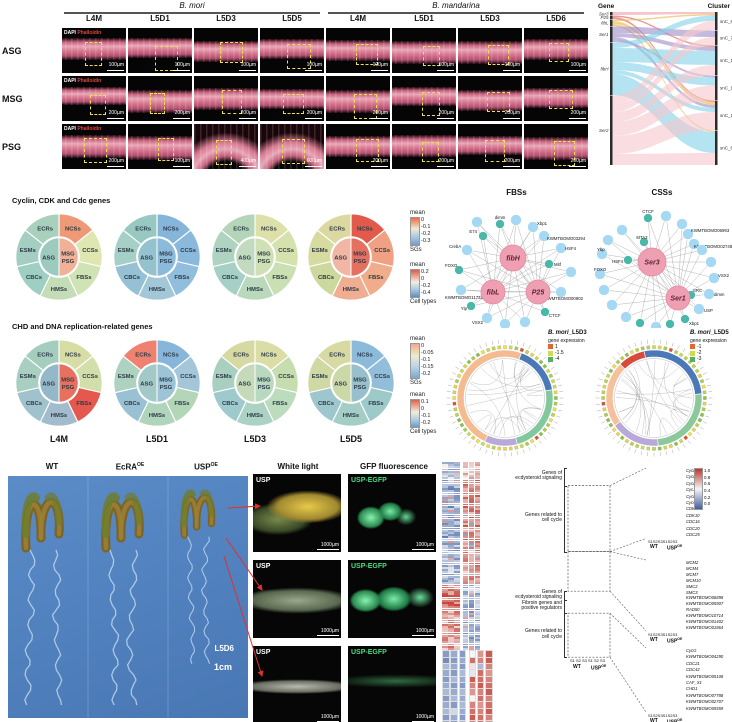  Describe the element at coordinates (604, 69) in the screenshot. I see `sankey-gene-label: fibH` at that location.